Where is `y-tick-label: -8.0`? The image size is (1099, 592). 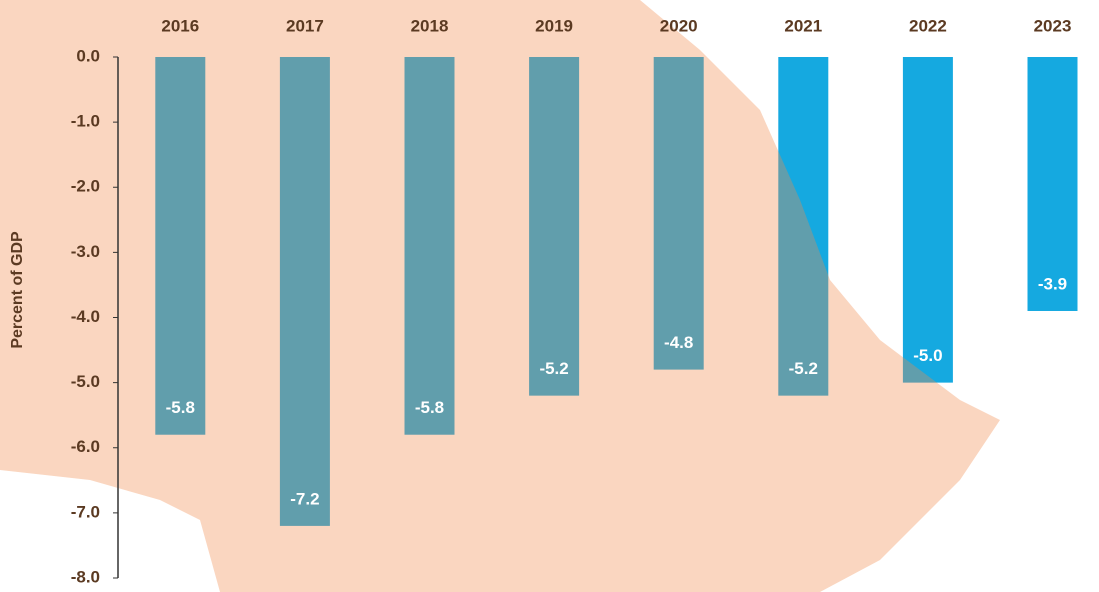 y-tick-label: -8.0 is located at coordinates (85, 576).